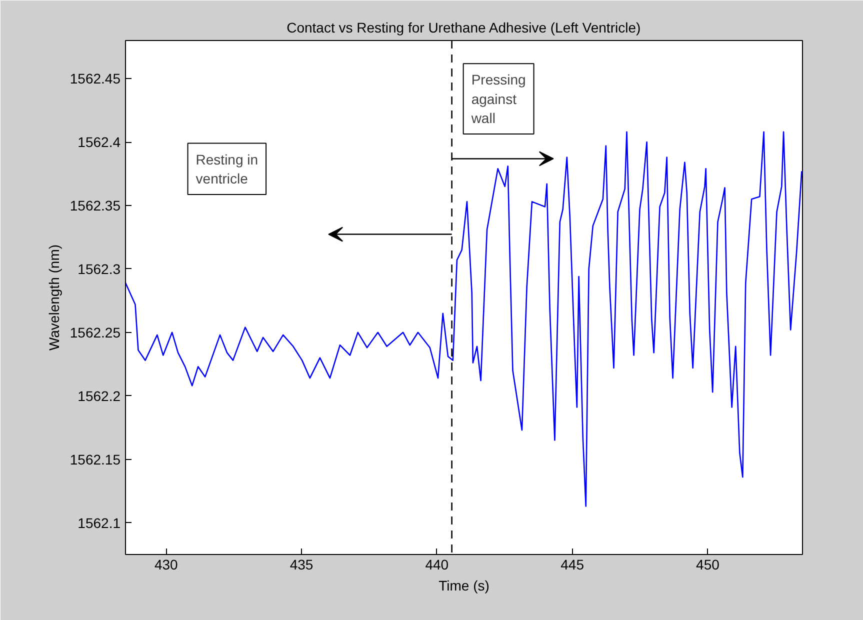  I want to click on chart-title: Contact vs Resting for Urethane Adhesive (Left Ventricle), so click(463, 28).